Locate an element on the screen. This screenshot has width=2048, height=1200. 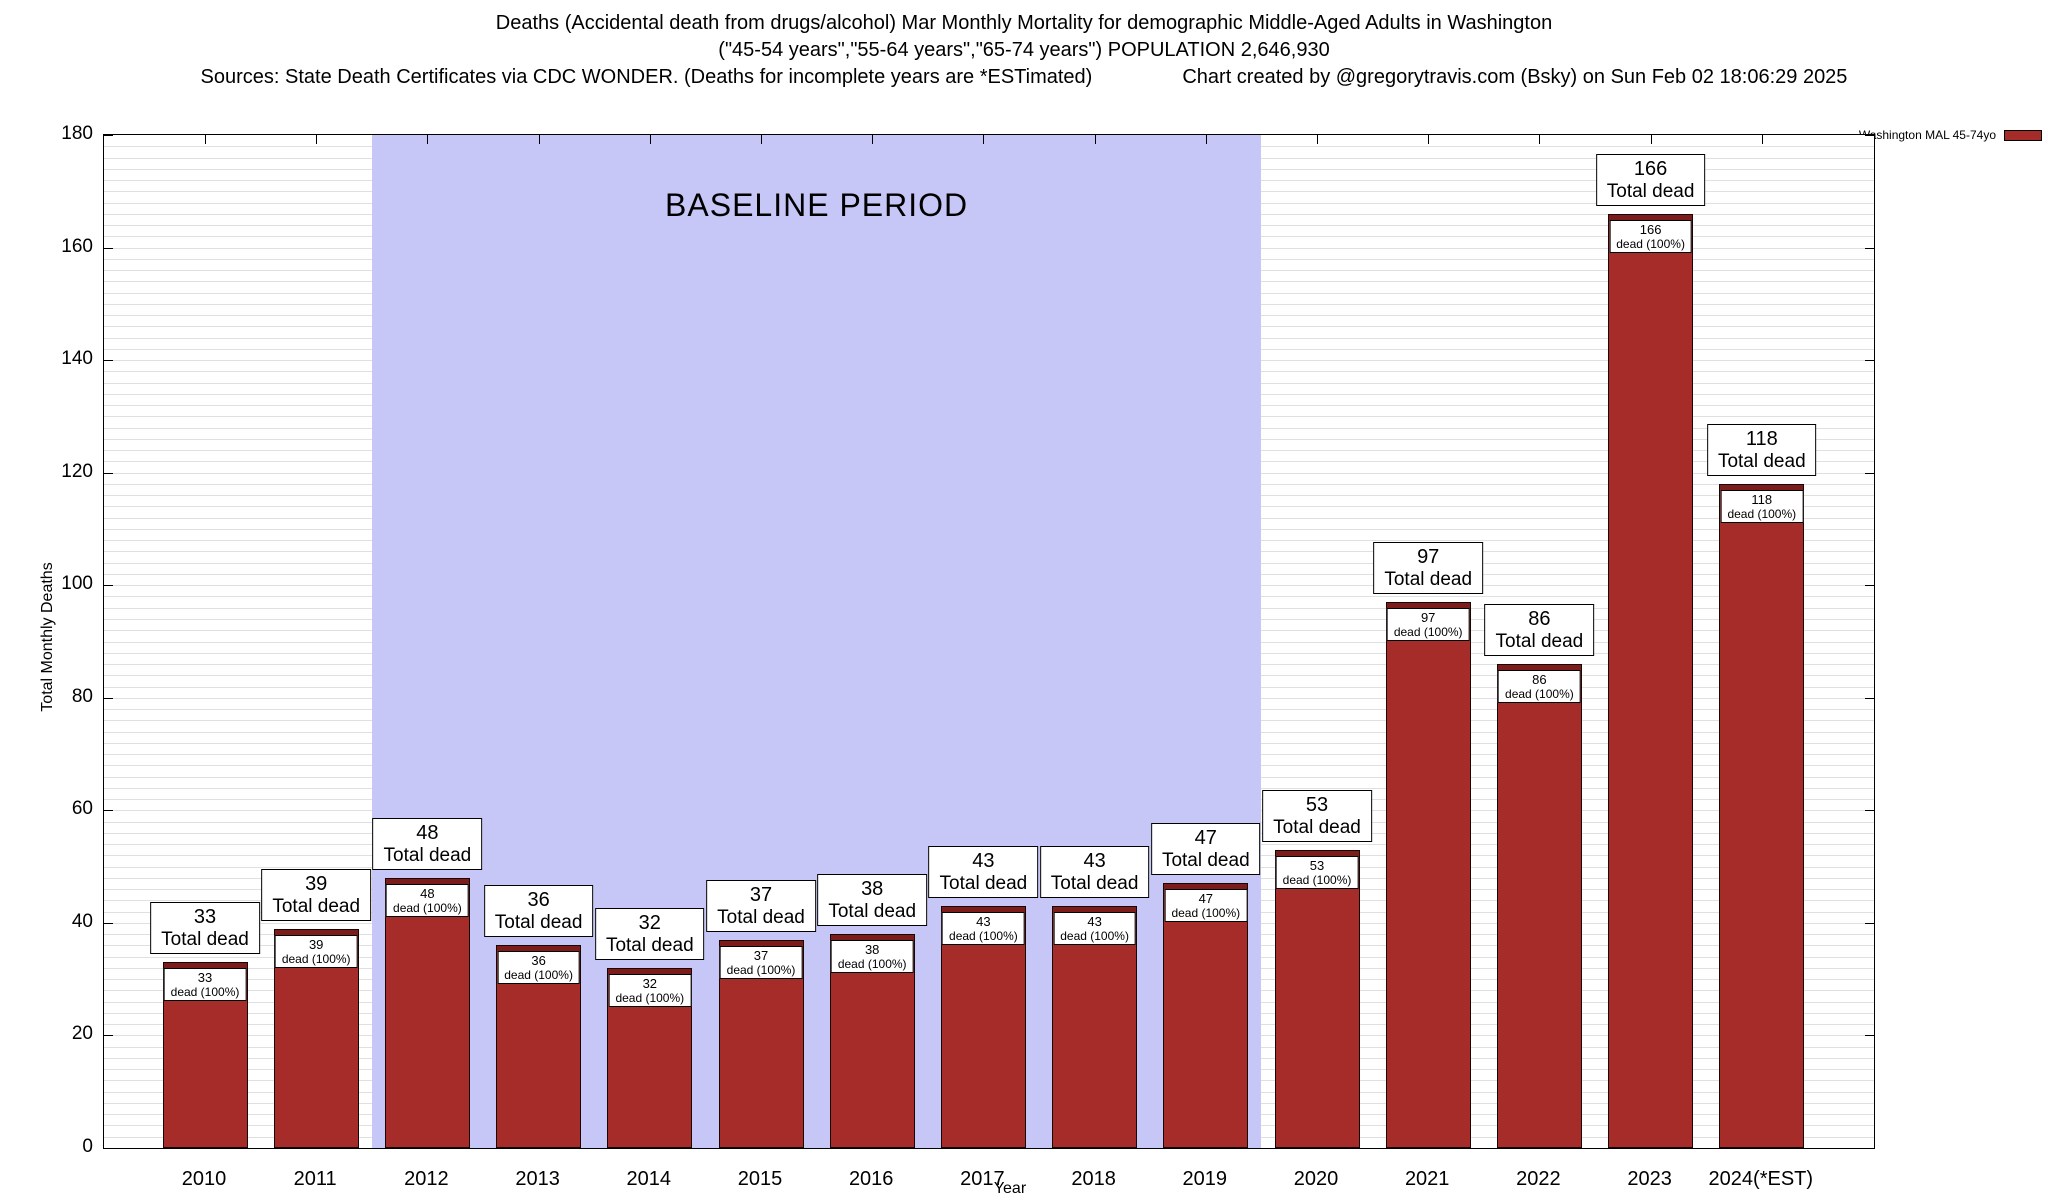
y-tick-label: 0 is located at coordinates (87, 1146).